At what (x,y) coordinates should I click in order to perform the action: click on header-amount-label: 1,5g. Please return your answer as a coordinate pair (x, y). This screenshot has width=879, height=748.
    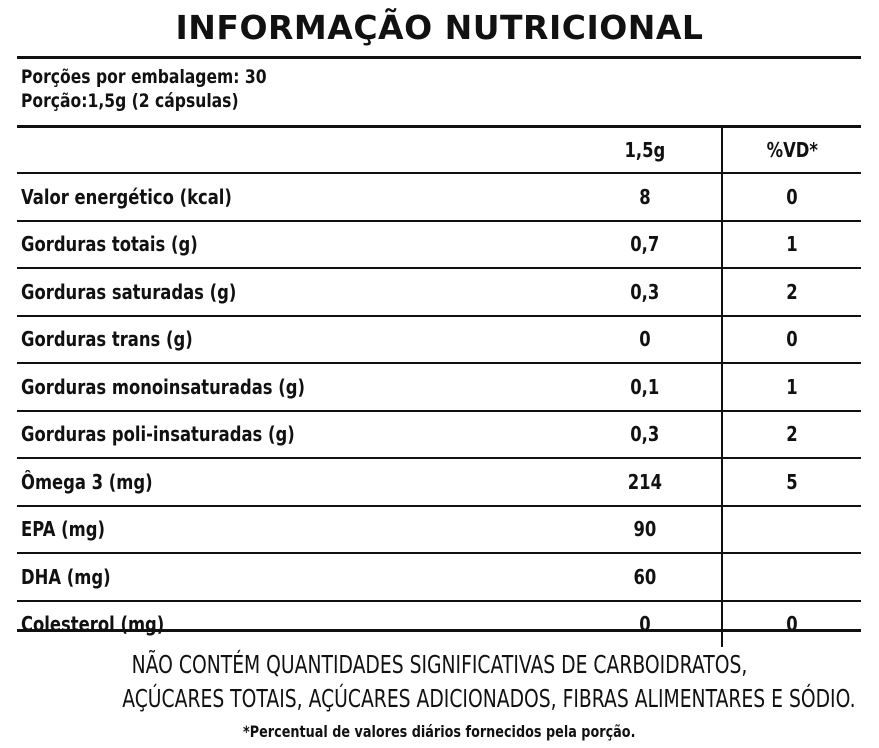
    Looking at the image, I should click on (644, 150).